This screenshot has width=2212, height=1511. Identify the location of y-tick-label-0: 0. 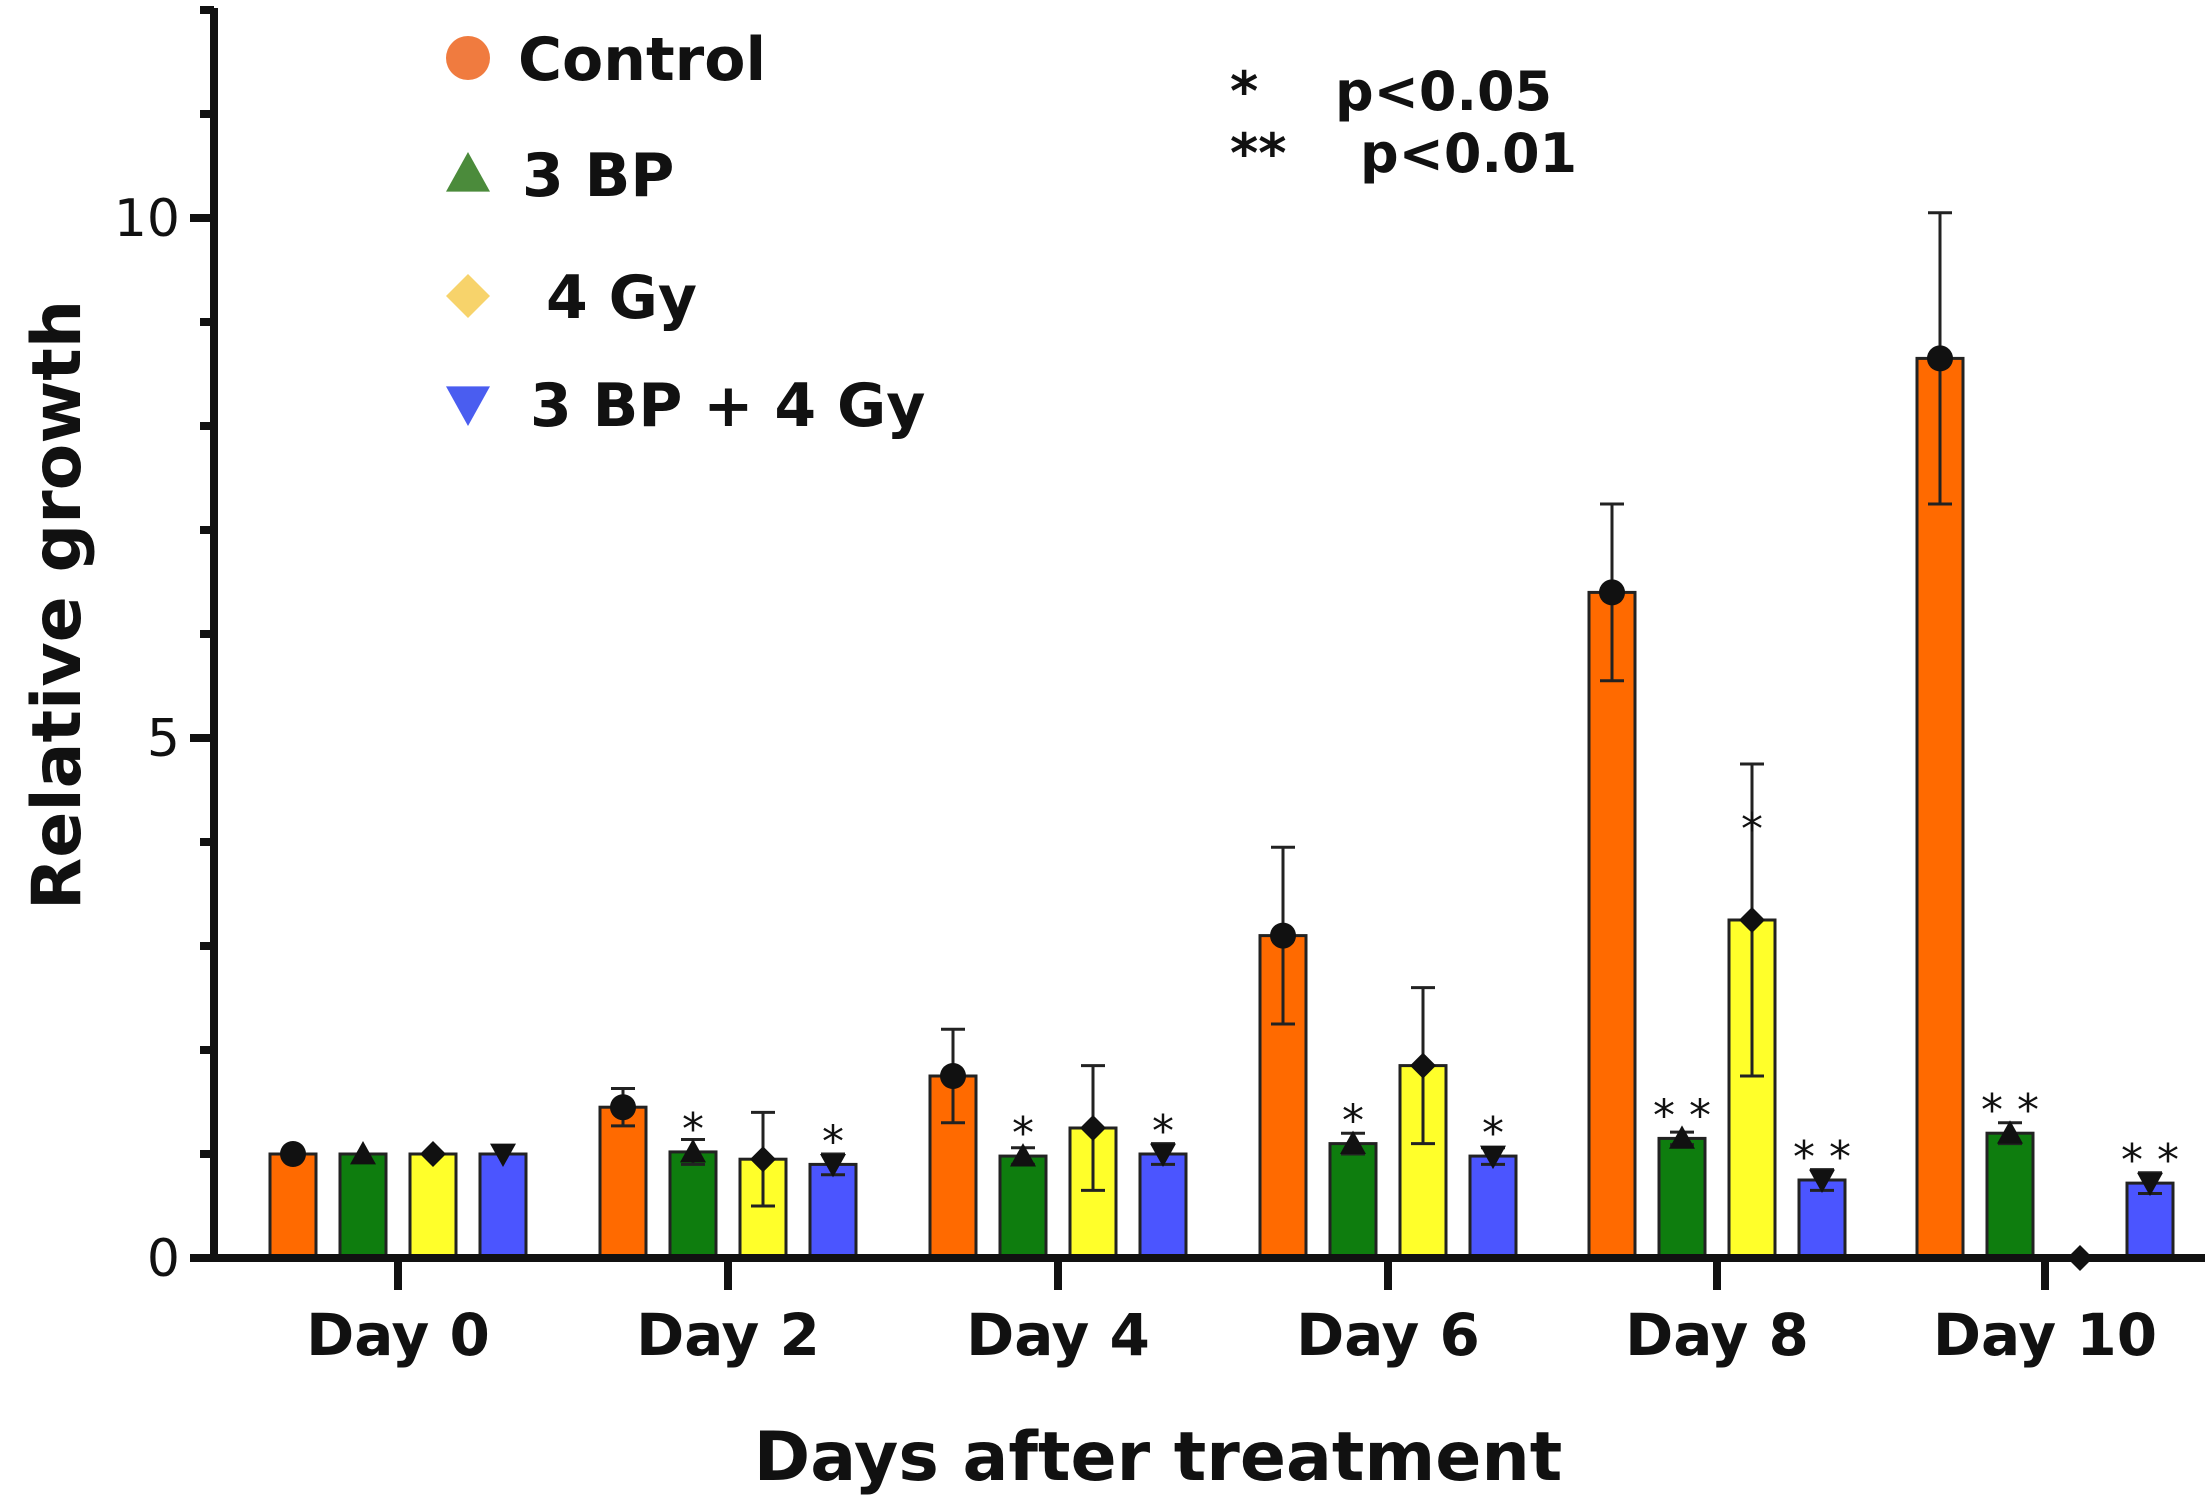
(163, 1259).